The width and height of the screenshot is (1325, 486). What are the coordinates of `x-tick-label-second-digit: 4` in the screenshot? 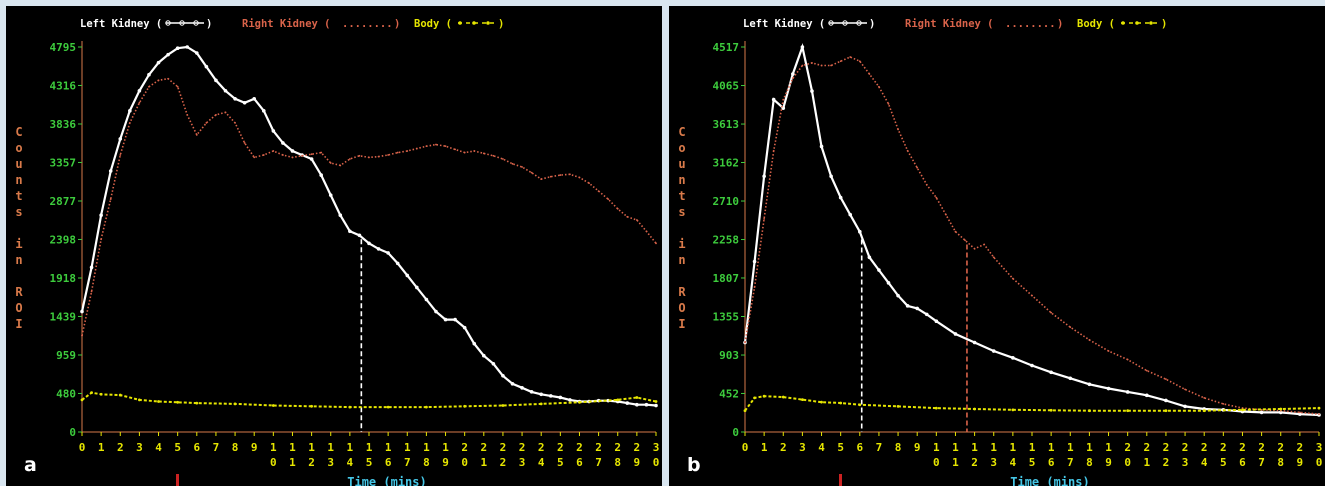 It's located at (1013, 462).